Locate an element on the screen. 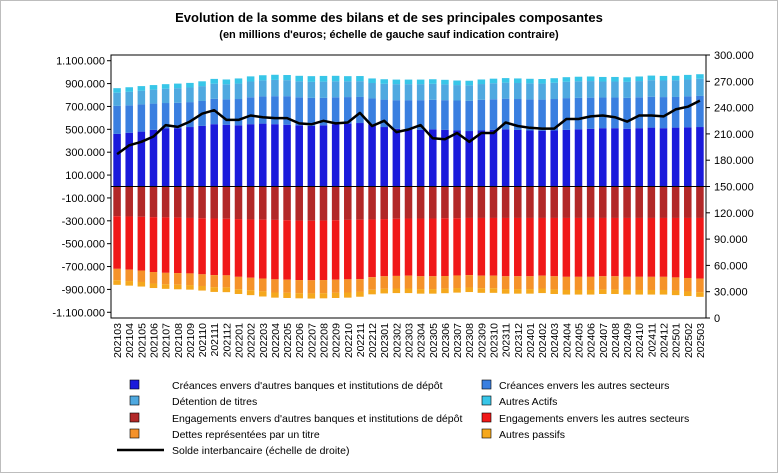 The height and width of the screenshot is (473, 778). x-tick-label: 202409 is located at coordinates (628, 340).